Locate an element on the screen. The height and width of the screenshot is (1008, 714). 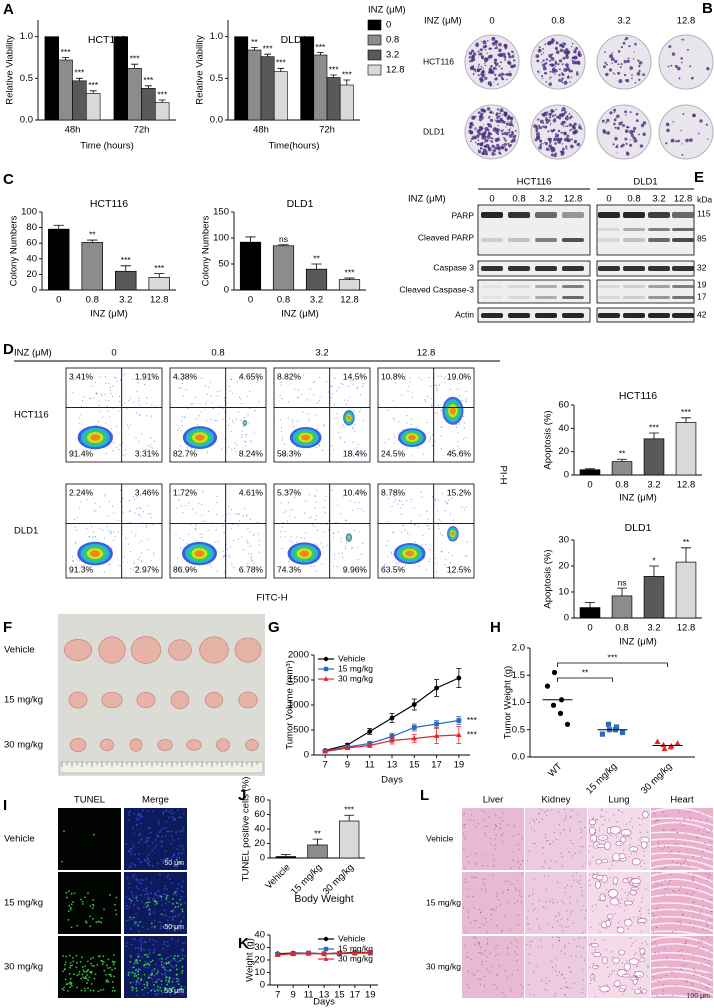
quadrant-percent: 8.24% is located at coordinates (251, 453).